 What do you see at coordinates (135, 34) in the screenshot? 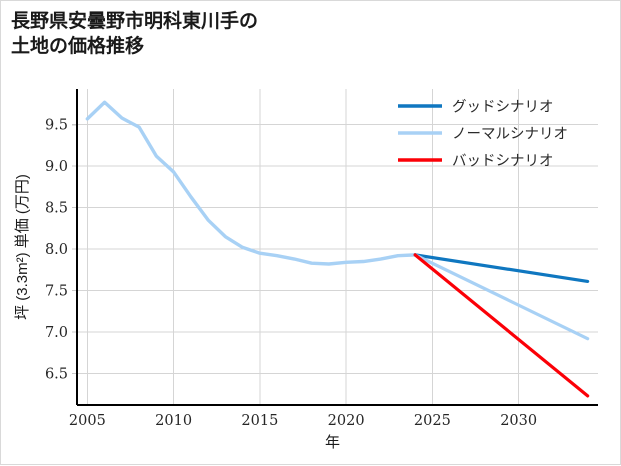
I see `page-title: 長野県安曇野市明科東川手の 土地の価格推移` at bounding box center [135, 34].